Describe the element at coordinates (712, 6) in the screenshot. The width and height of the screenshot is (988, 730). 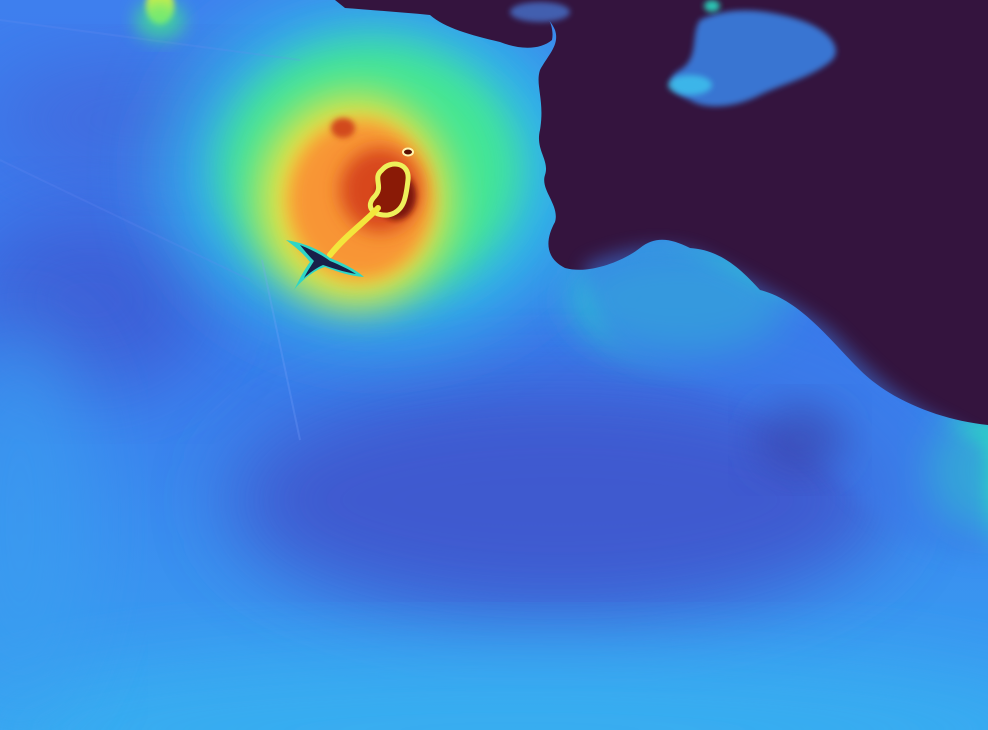
I see `void-tiny-spot` at that location.